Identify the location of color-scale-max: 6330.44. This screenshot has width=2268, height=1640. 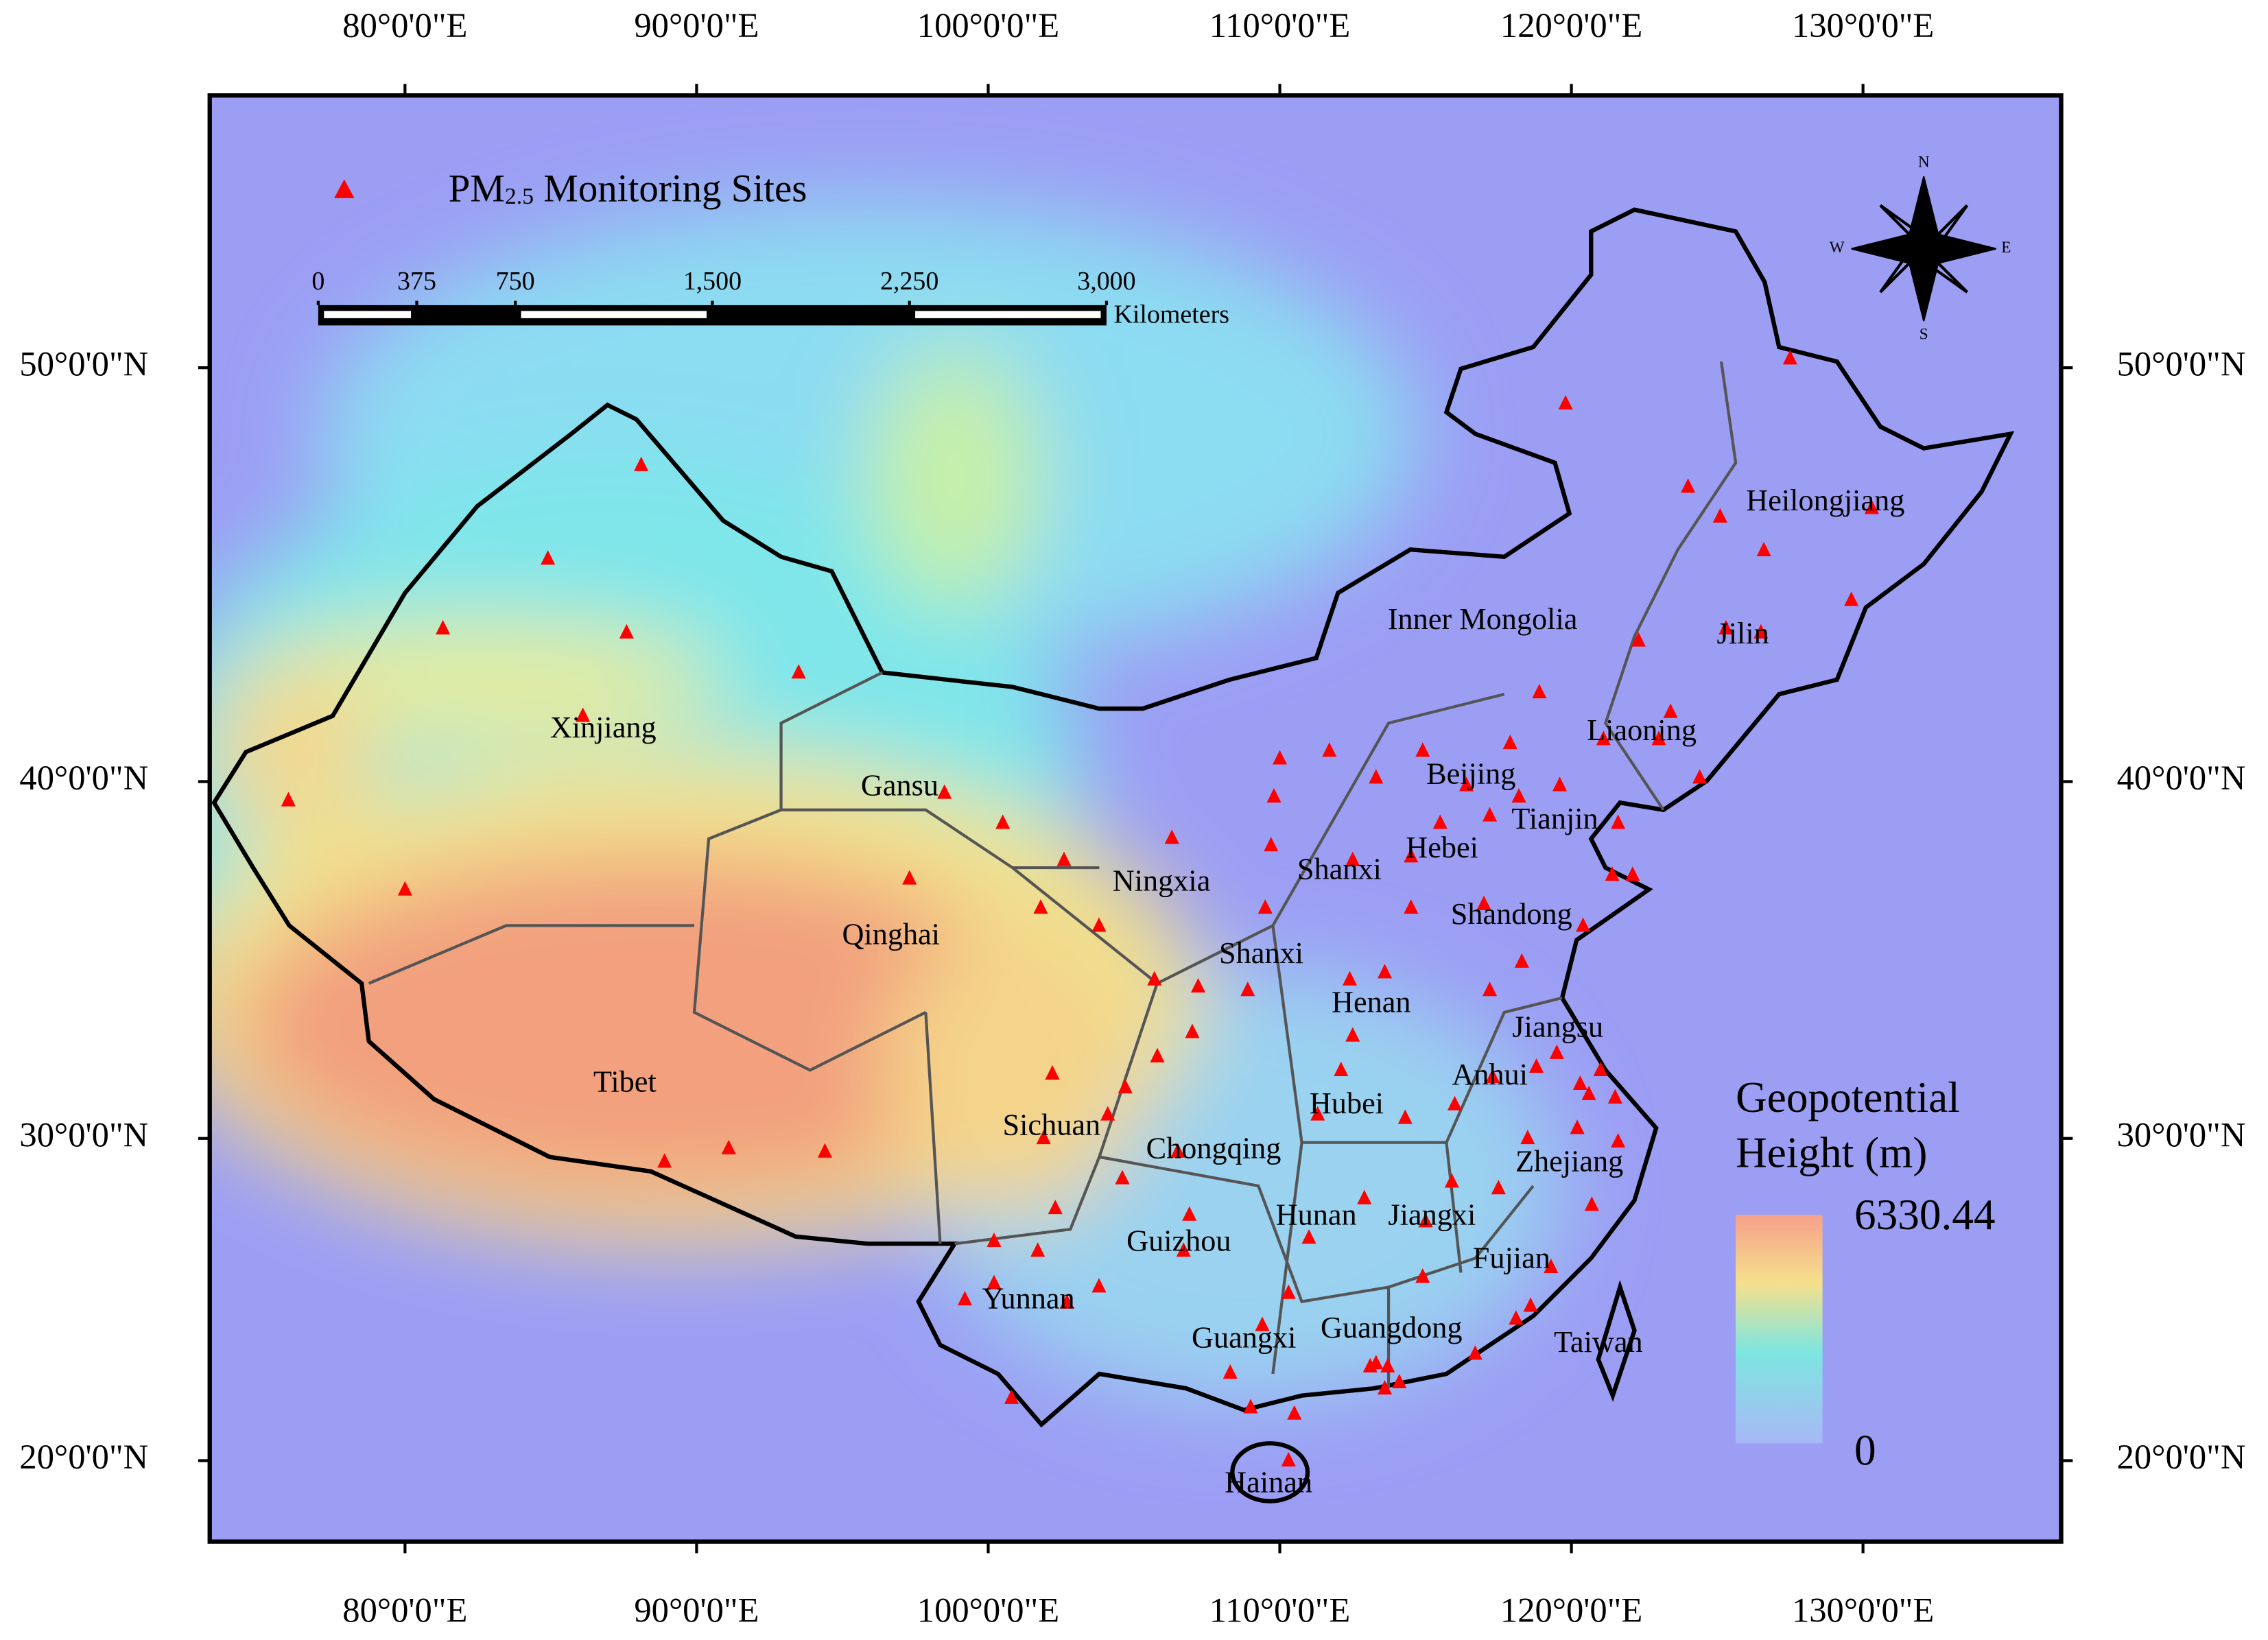
(1925, 1215).